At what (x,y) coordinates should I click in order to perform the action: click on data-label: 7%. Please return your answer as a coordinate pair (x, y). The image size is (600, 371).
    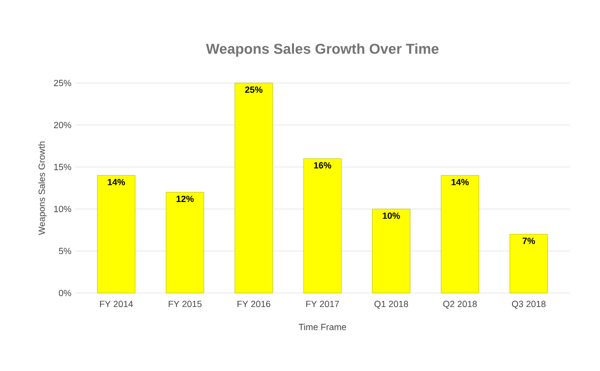
    Looking at the image, I should click on (528, 241).